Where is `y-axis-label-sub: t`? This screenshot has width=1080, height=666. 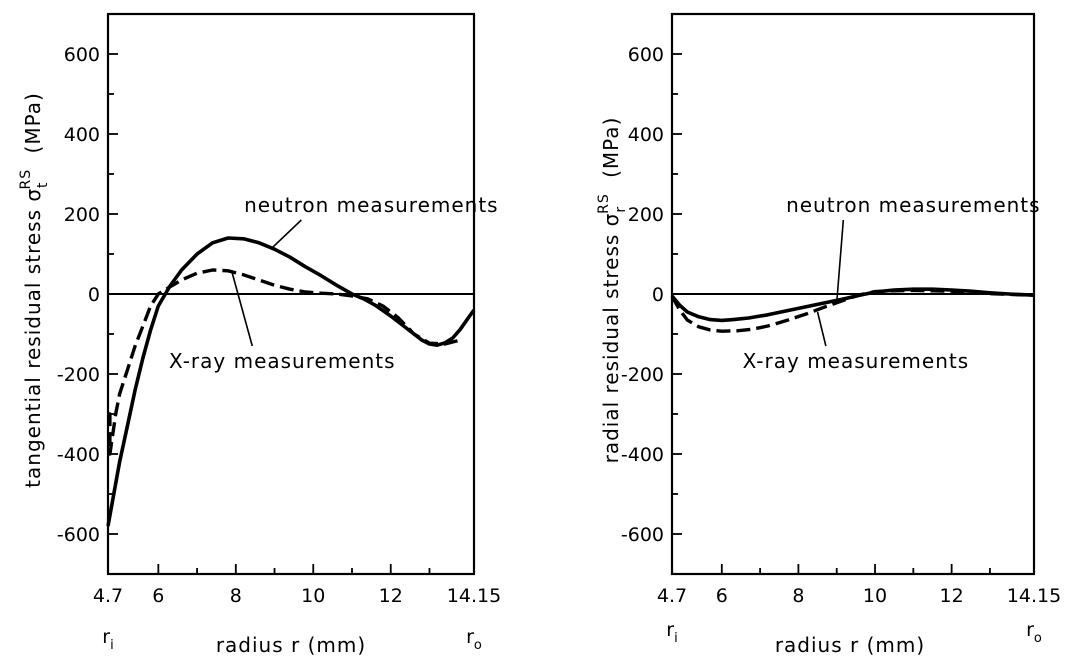
y-axis-label-sub: t is located at coordinates (43, 184).